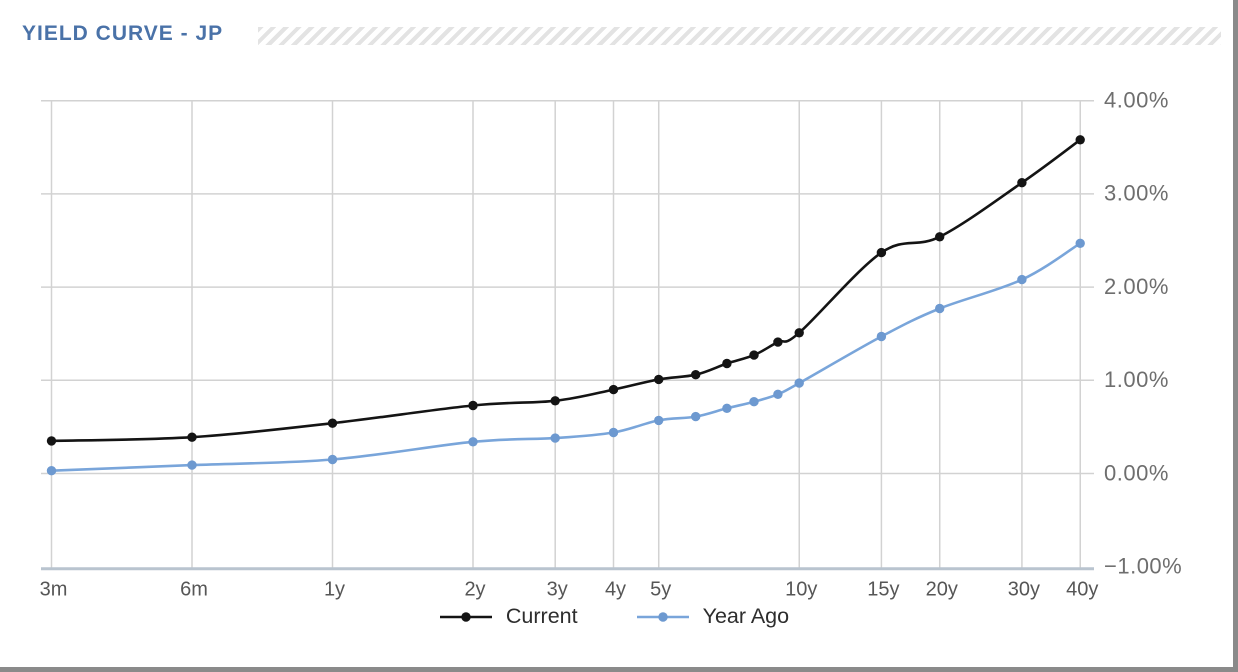  What do you see at coordinates (194, 589) in the screenshot?
I see `x-axis-tick-label: 6m` at bounding box center [194, 589].